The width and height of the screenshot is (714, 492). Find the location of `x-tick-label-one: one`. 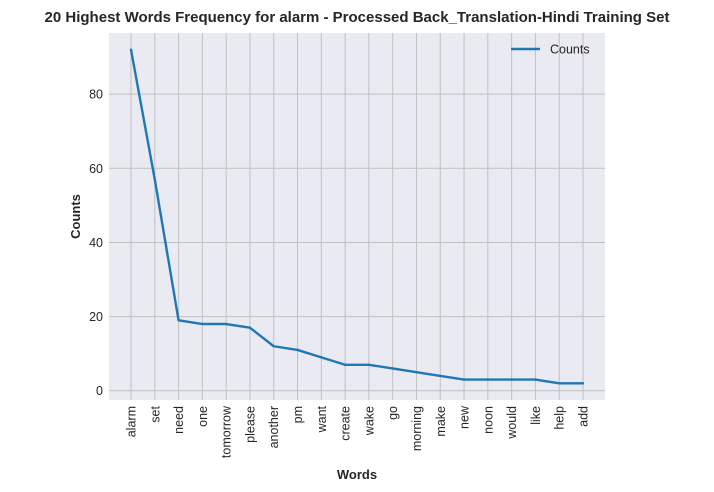

x-tick-label-one: one is located at coordinates (203, 416).